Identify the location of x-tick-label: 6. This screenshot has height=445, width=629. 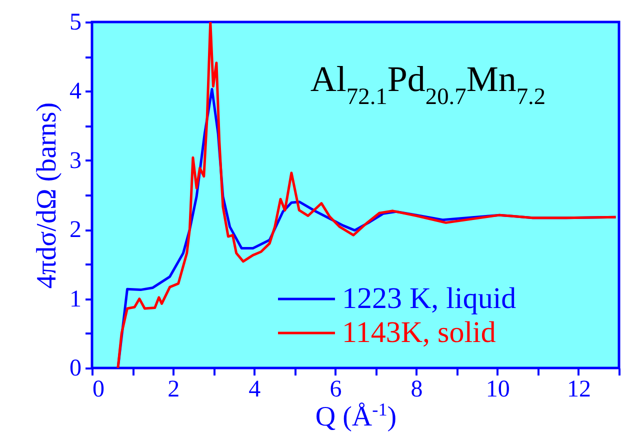
(336, 389).